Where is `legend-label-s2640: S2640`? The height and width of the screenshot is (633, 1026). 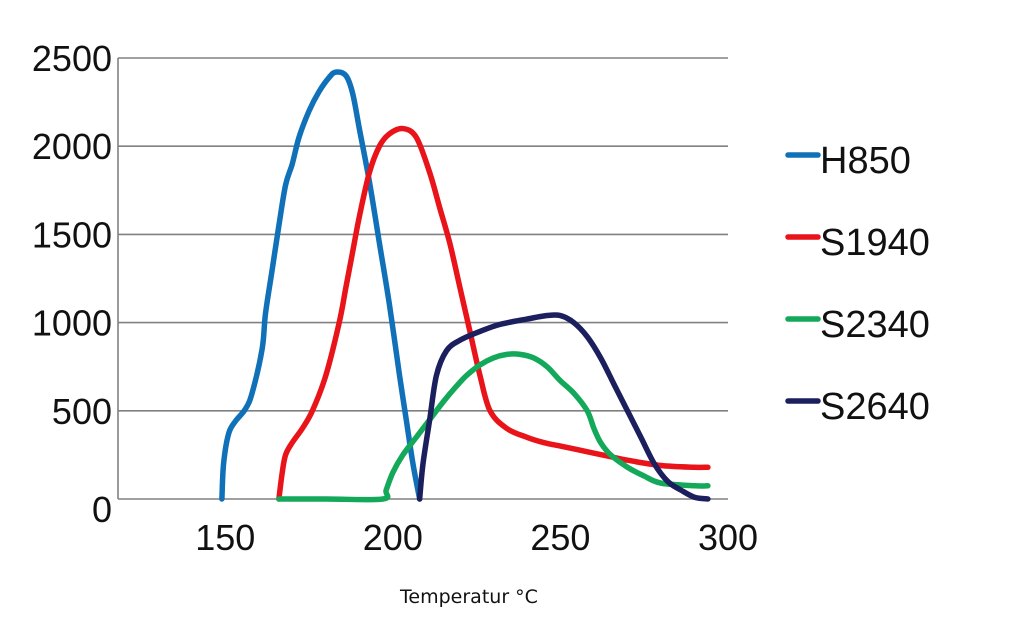
legend-label-s2640: S2640 is located at coordinates (875, 407).